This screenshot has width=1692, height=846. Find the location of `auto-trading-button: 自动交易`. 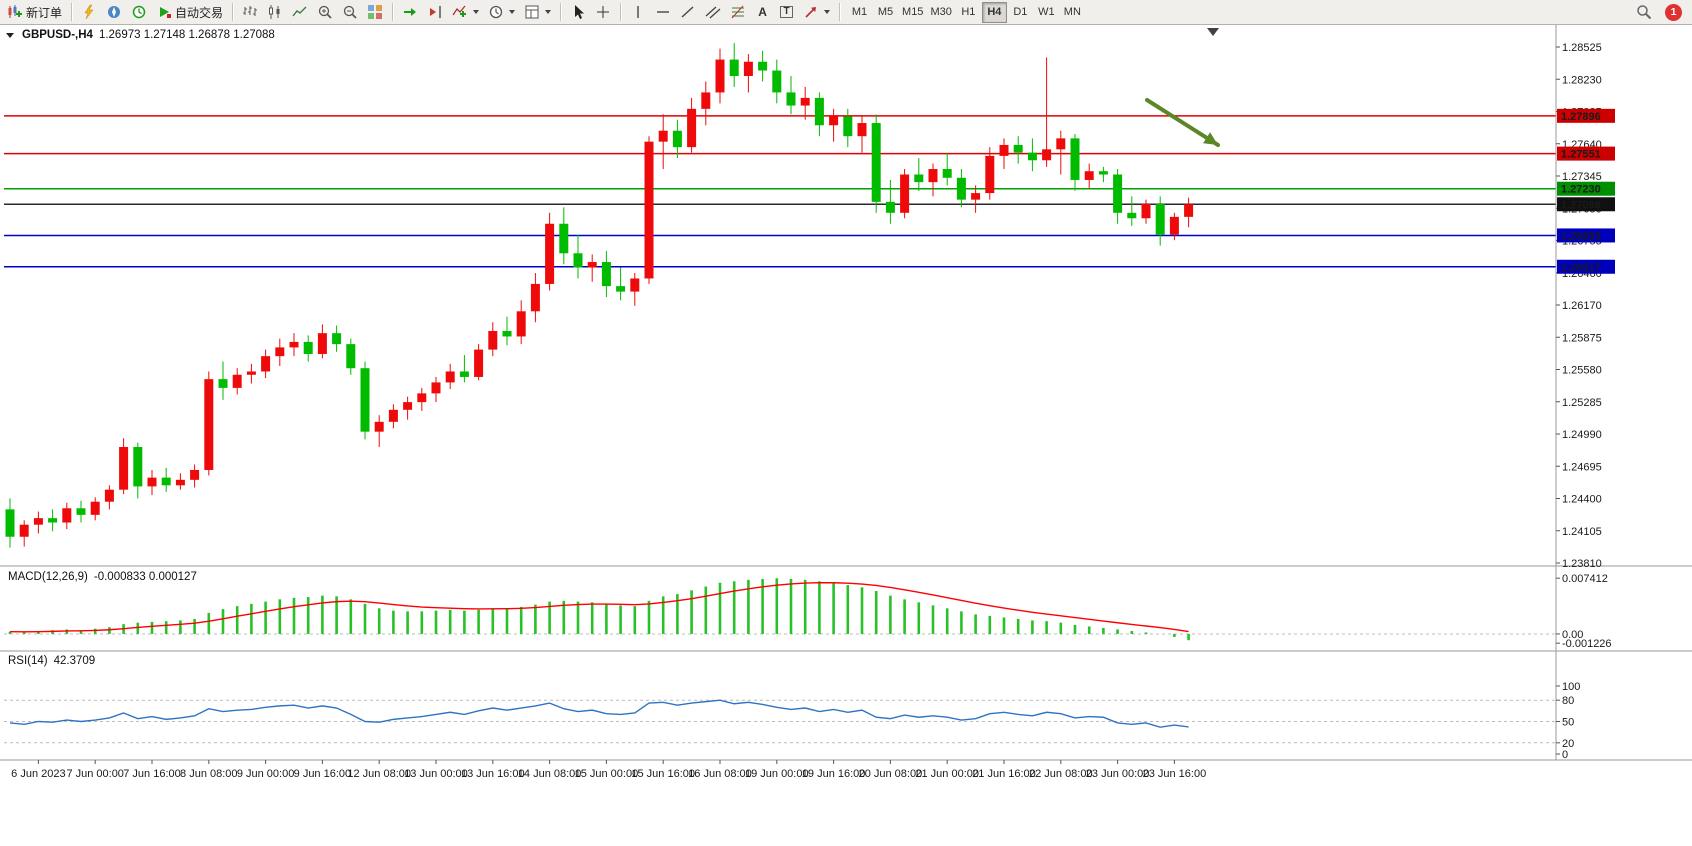

auto-trading-button: 自动交易 is located at coordinates (189, 12).